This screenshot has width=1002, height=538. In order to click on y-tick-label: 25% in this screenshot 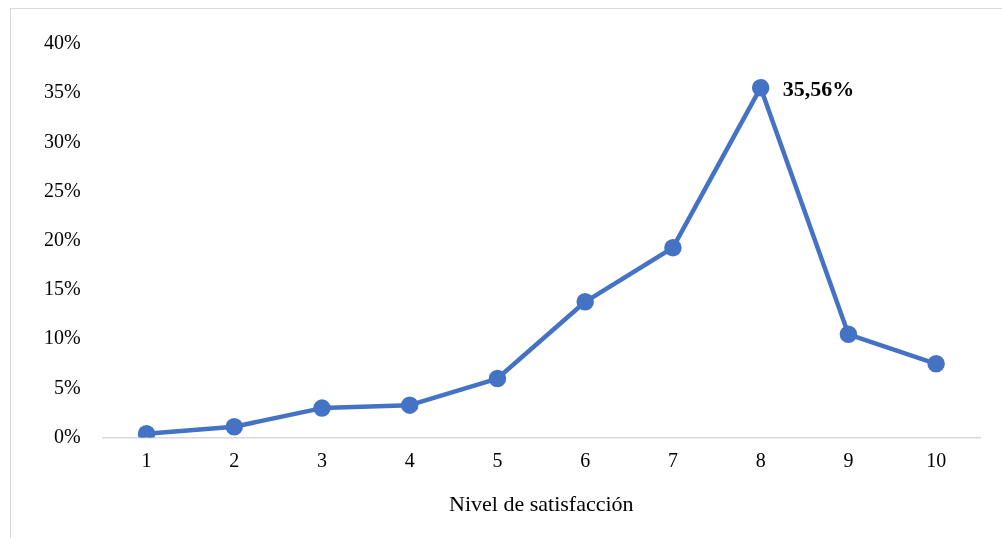, I will do `click(62, 189)`.